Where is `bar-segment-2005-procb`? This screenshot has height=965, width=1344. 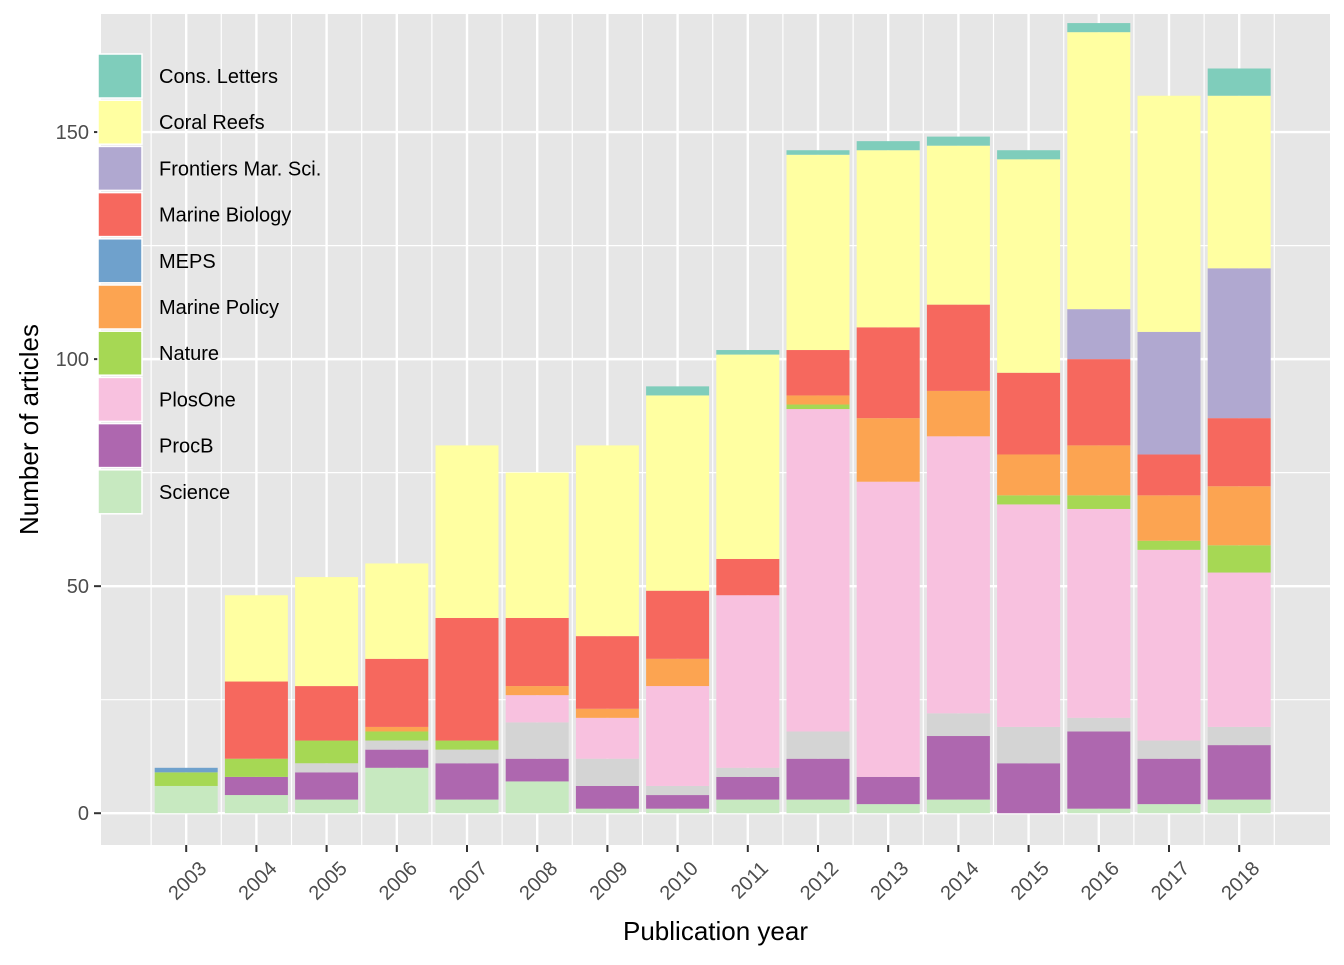
bar-segment-2005-procb is located at coordinates (327, 786).